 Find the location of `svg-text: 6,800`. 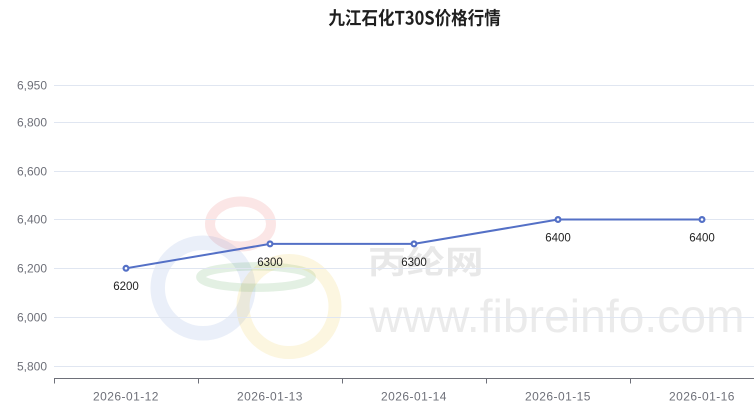

svg-text: 6,800 is located at coordinates (32, 123).